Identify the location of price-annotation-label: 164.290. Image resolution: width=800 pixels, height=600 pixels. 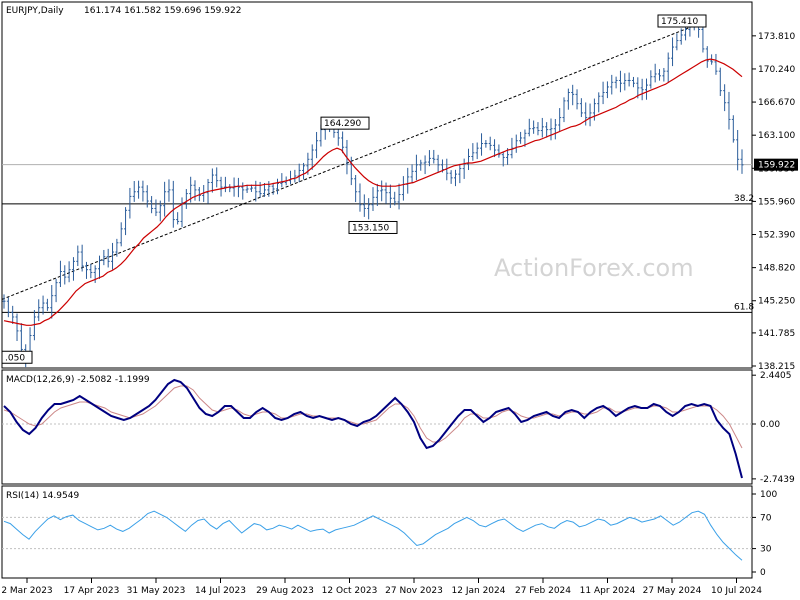
(342, 124).